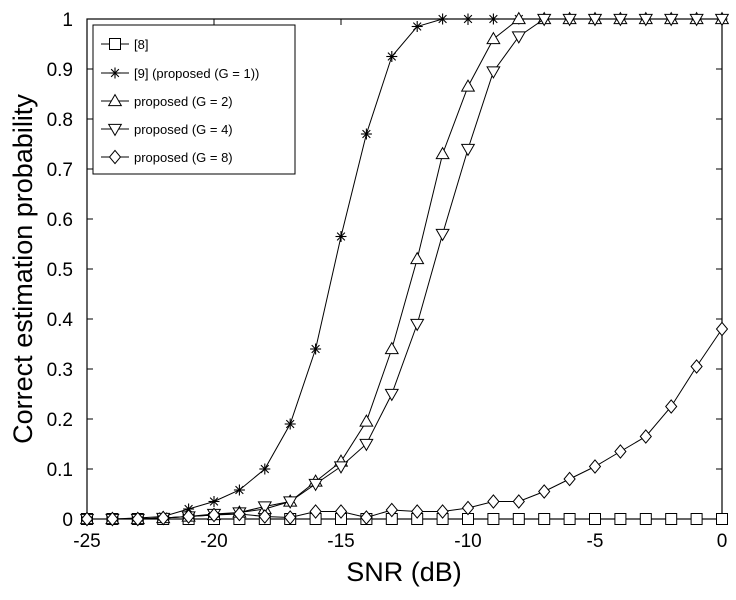  I want to click on y-tick-label: 0.4, so click(60, 320).